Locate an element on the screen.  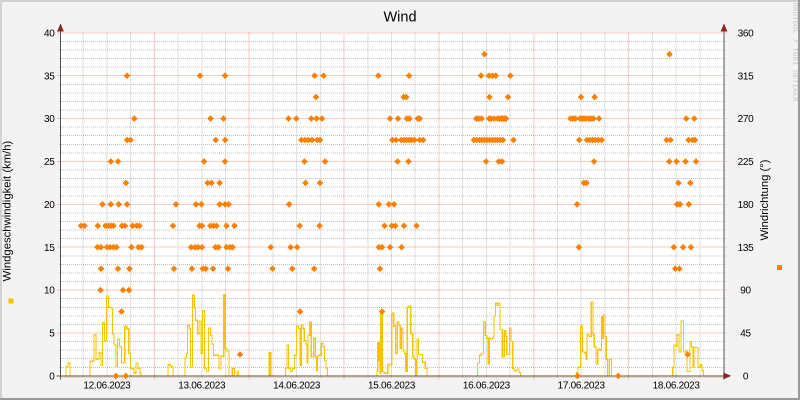
svg-text: 16.06.2023 is located at coordinates (487, 386).